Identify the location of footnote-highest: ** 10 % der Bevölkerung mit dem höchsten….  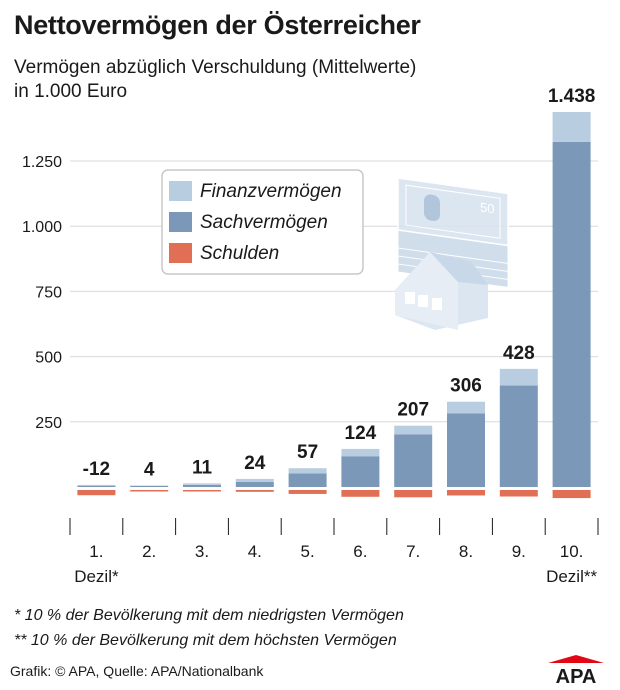
(205, 640).